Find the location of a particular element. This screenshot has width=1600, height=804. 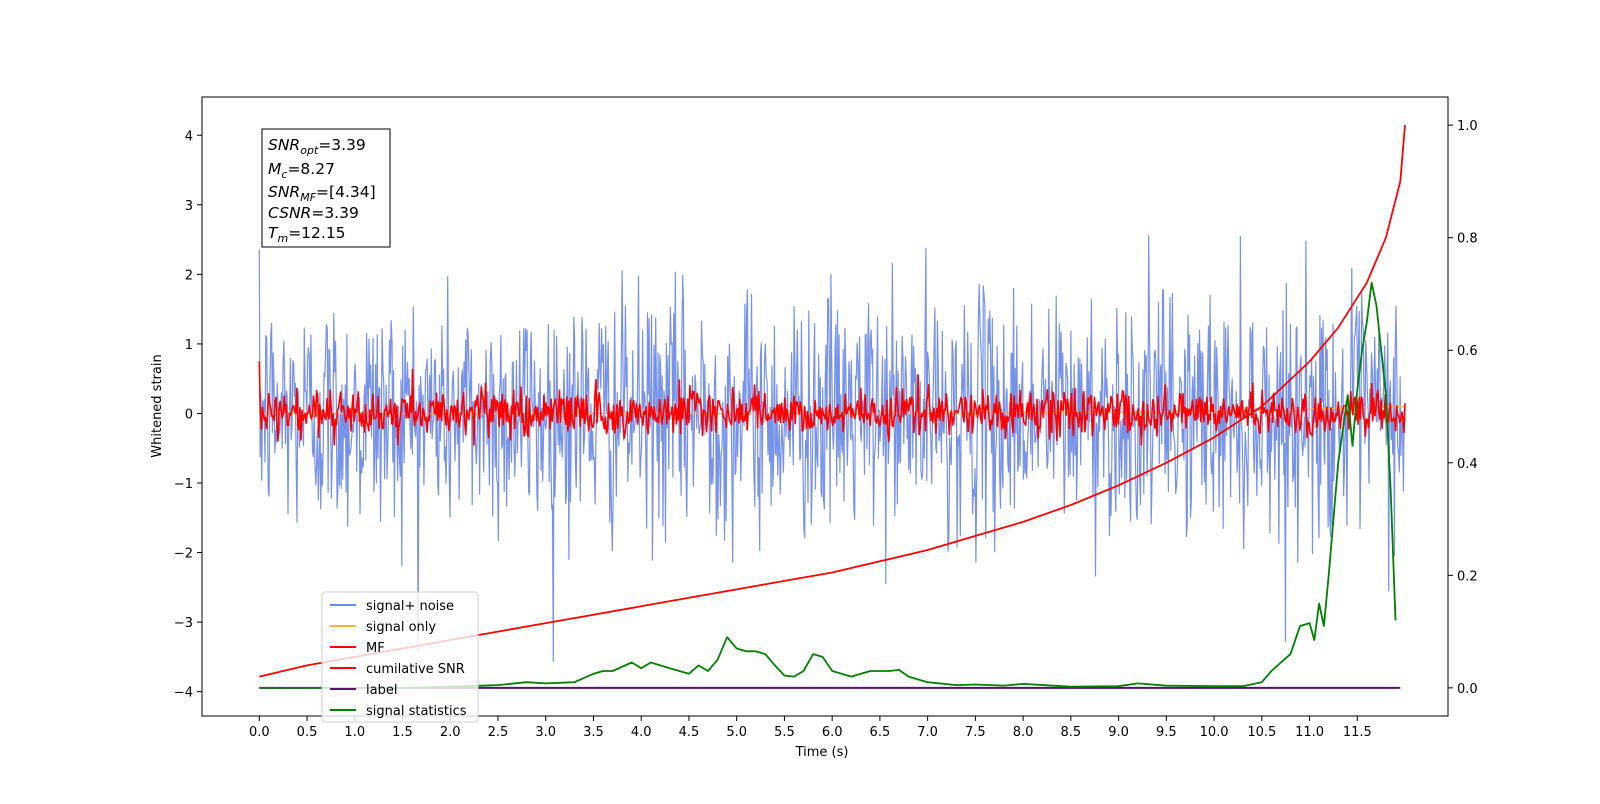

info-tm: Tm=12.15 is located at coordinates (307, 234).